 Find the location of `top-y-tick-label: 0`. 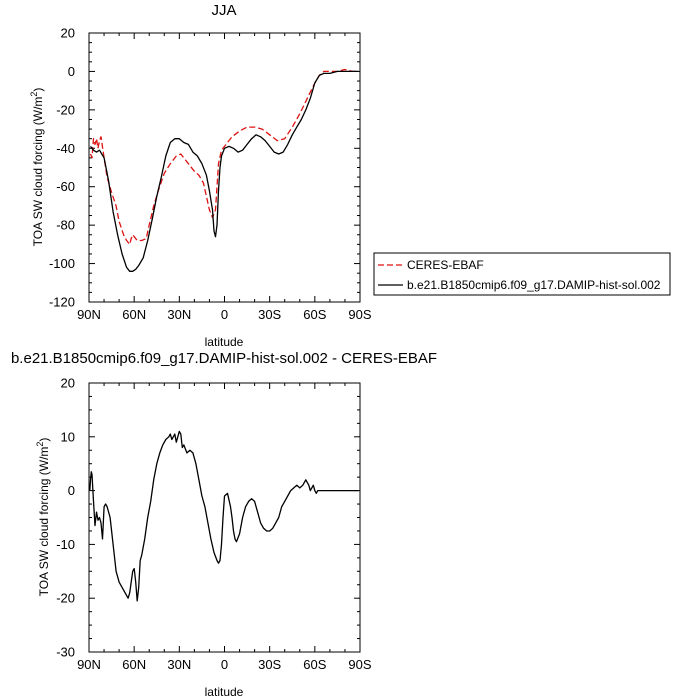

top-y-tick-label: 0 is located at coordinates (71, 71).